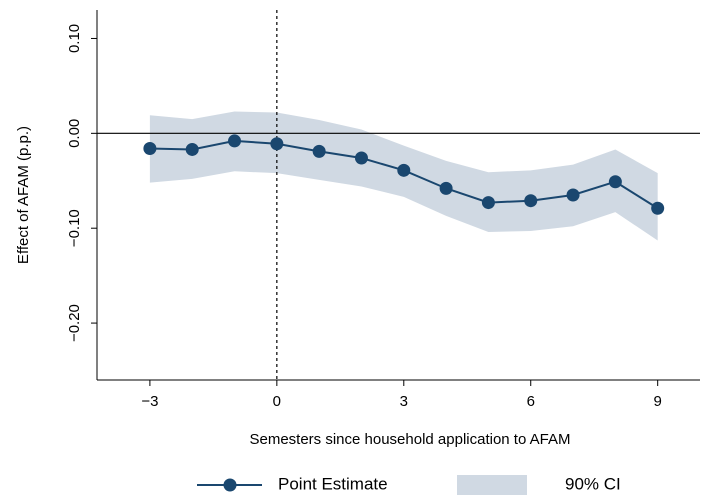 This screenshot has width=706, height=498. Describe the element at coordinates (277, 401) in the screenshot. I see `x-tick-label: 0` at that location.